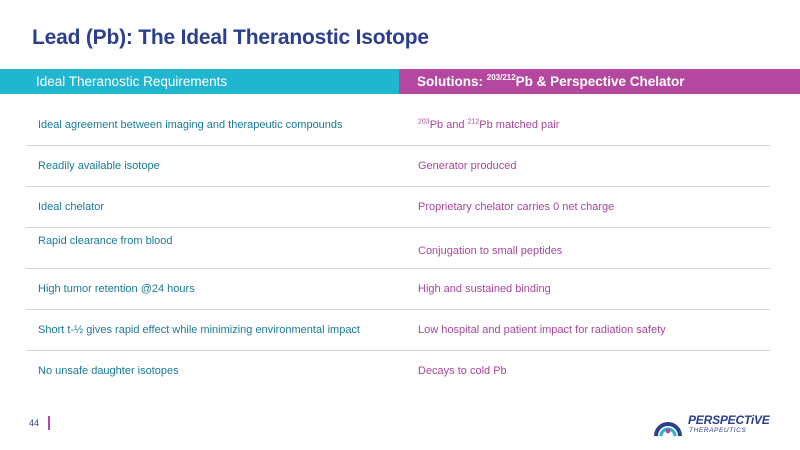  What do you see at coordinates (199, 81) in the screenshot?
I see `requirements-header: Ideal Theranostic Requirements` at bounding box center [199, 81].